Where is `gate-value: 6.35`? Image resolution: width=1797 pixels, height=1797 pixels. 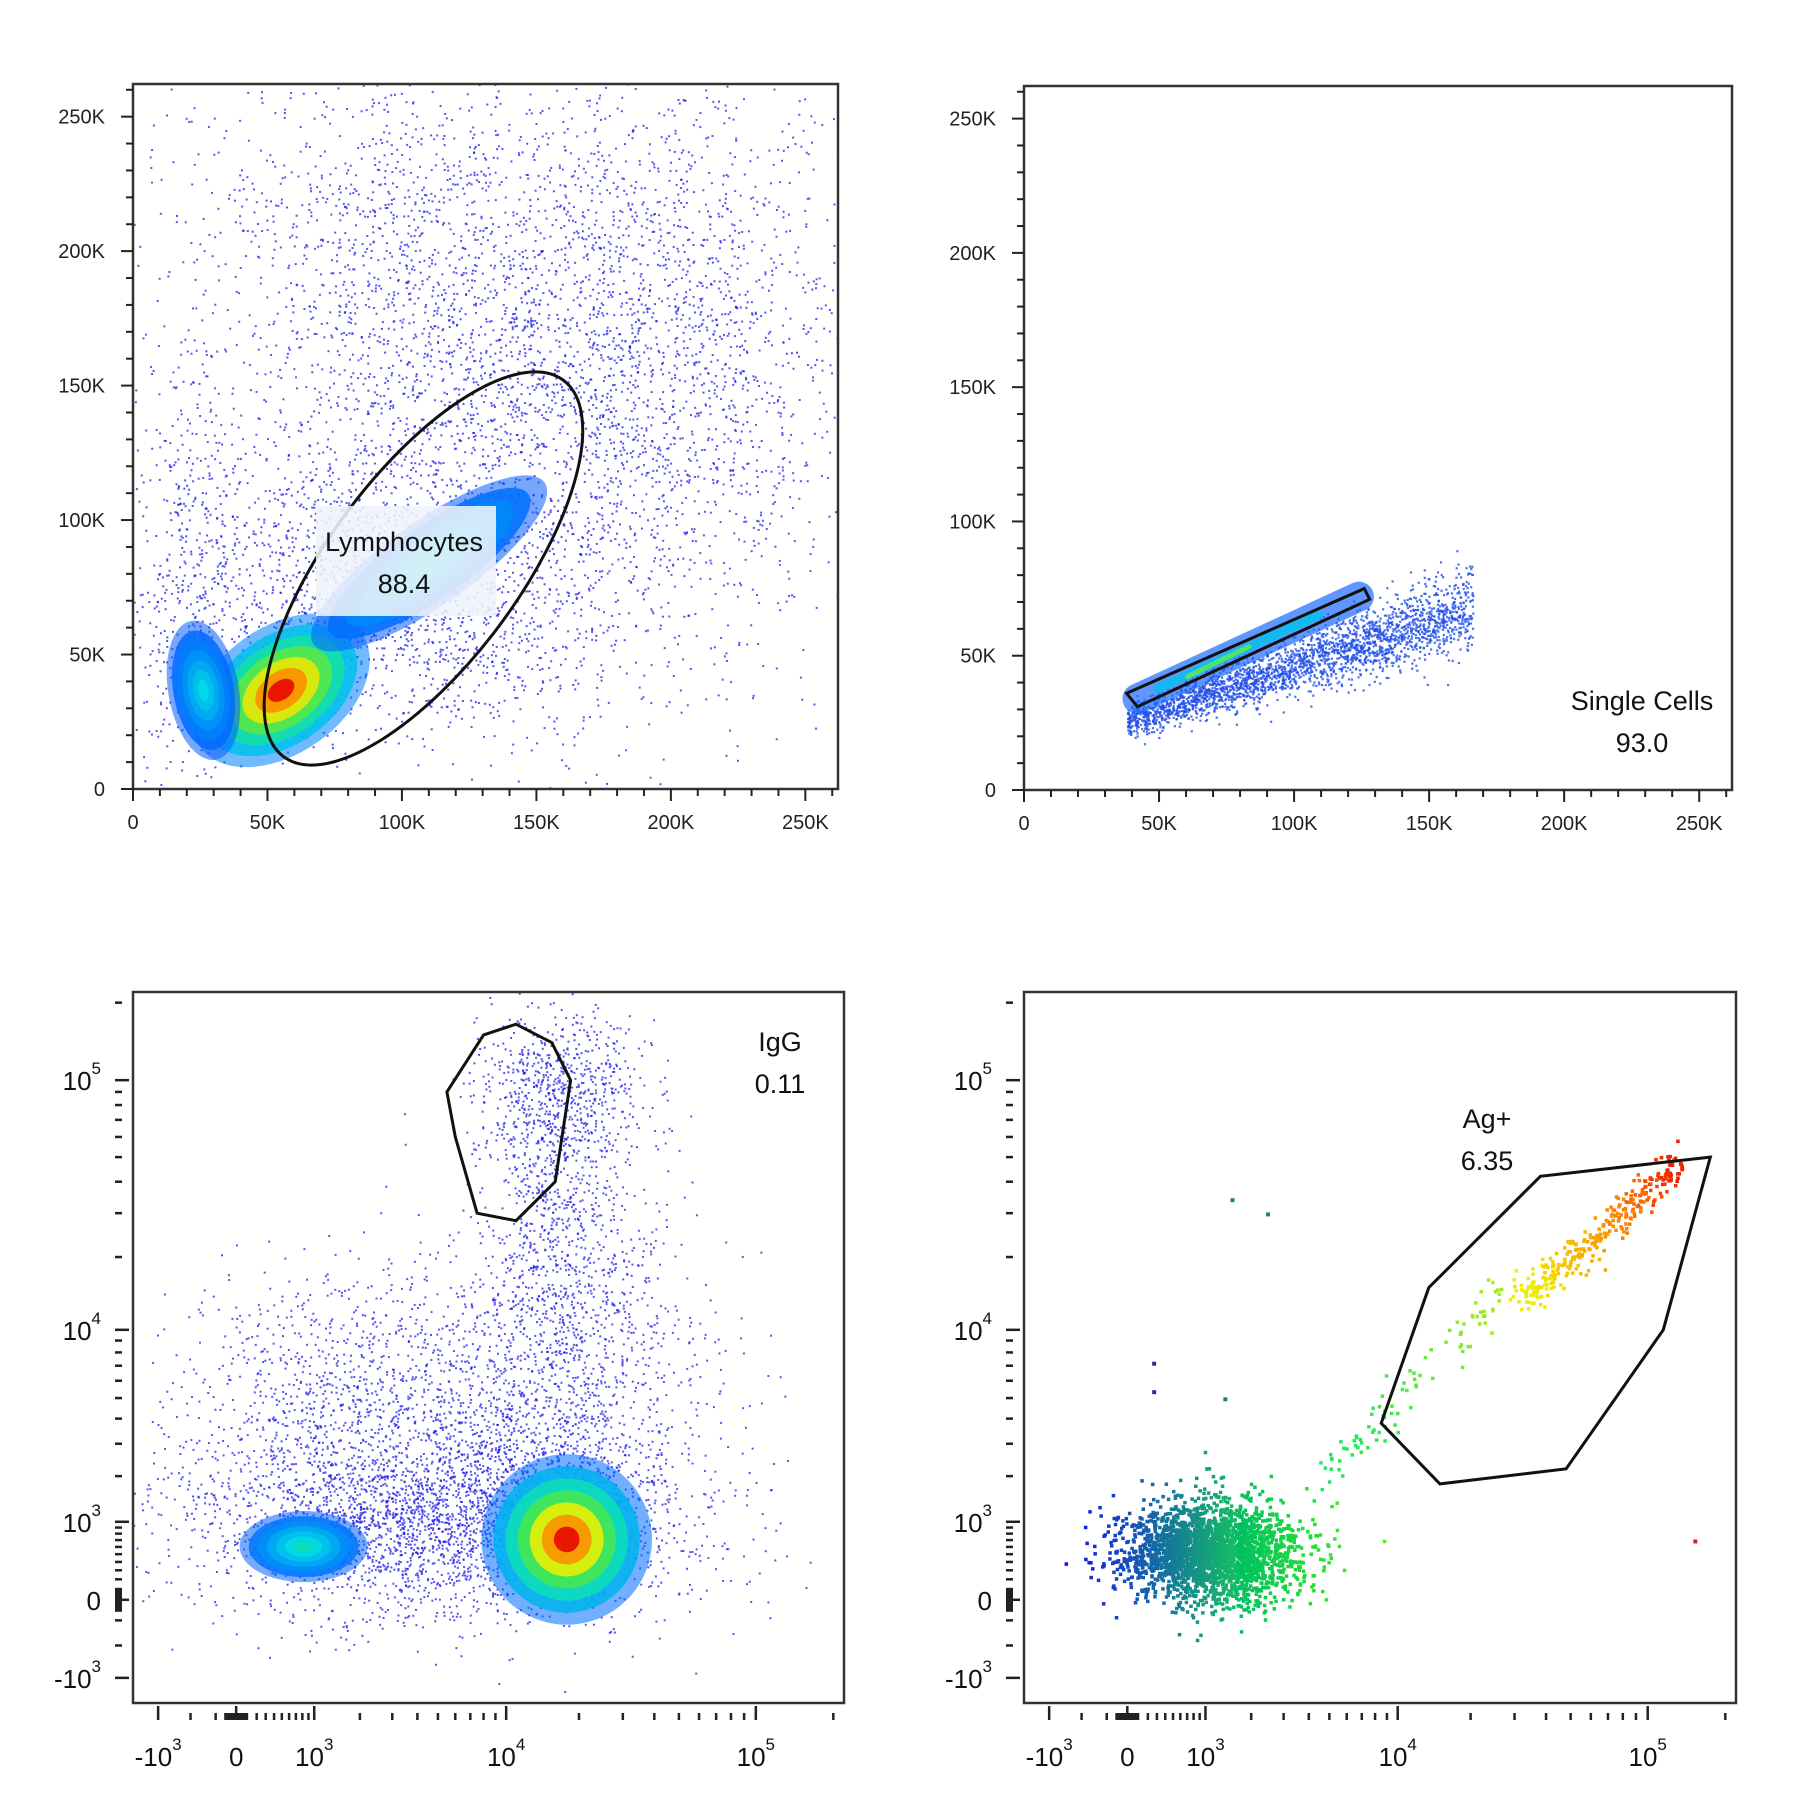 gate-value: 6.35 is located at coordinates (1487, 1161).